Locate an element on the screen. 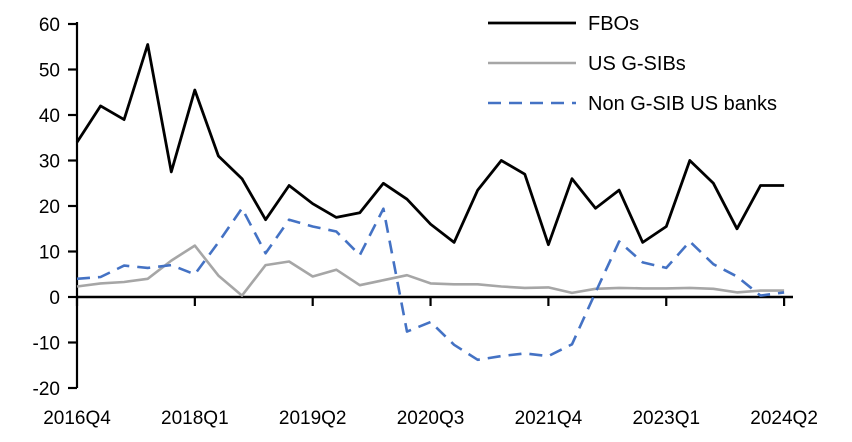  y-axis-tick-label: 30 is located at coordinates (49, 162).